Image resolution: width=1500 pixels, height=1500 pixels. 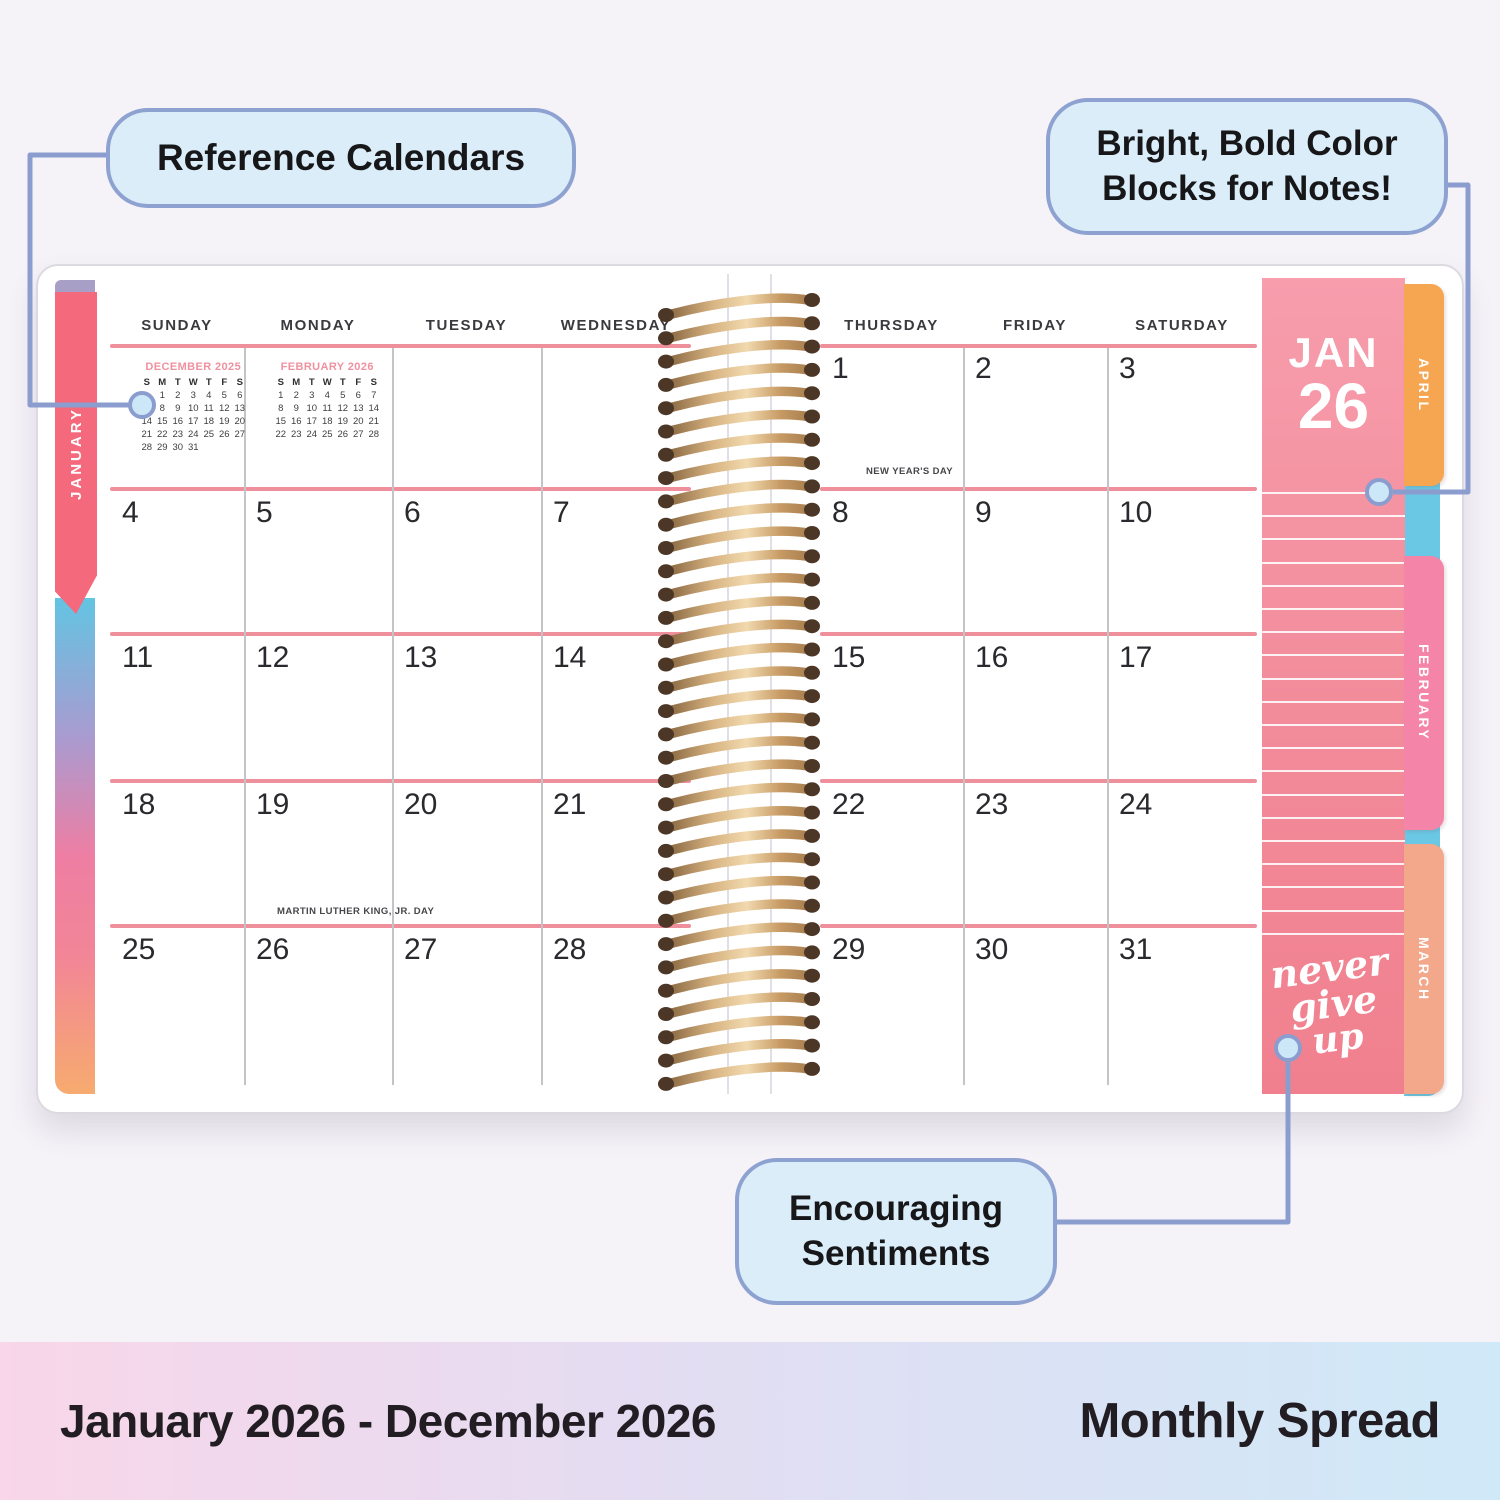 What do you see at coordinates (1035, 325) in the screenshot?
I see `header-friday: FRIDAY` at bounding box center [1035, 325].